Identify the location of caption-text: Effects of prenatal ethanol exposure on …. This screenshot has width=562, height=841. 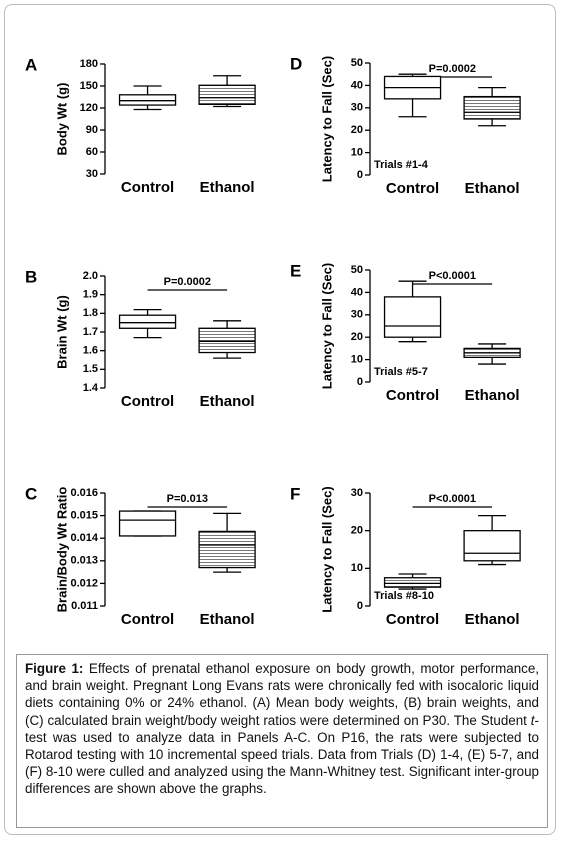
(282, 694).